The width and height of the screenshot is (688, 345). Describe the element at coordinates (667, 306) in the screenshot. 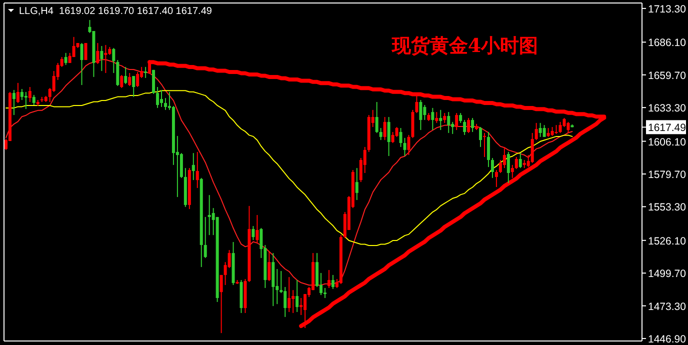

I see `y-tick-label: 1473.30` at that location.